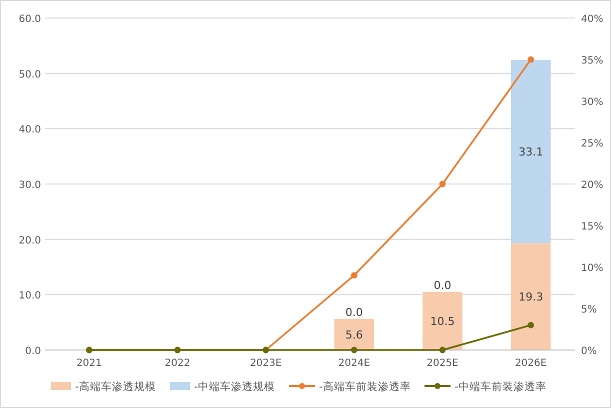 The width and height of the screenshot is (611, 408). I want to click on data-label: 5.6, so click(354, 335).